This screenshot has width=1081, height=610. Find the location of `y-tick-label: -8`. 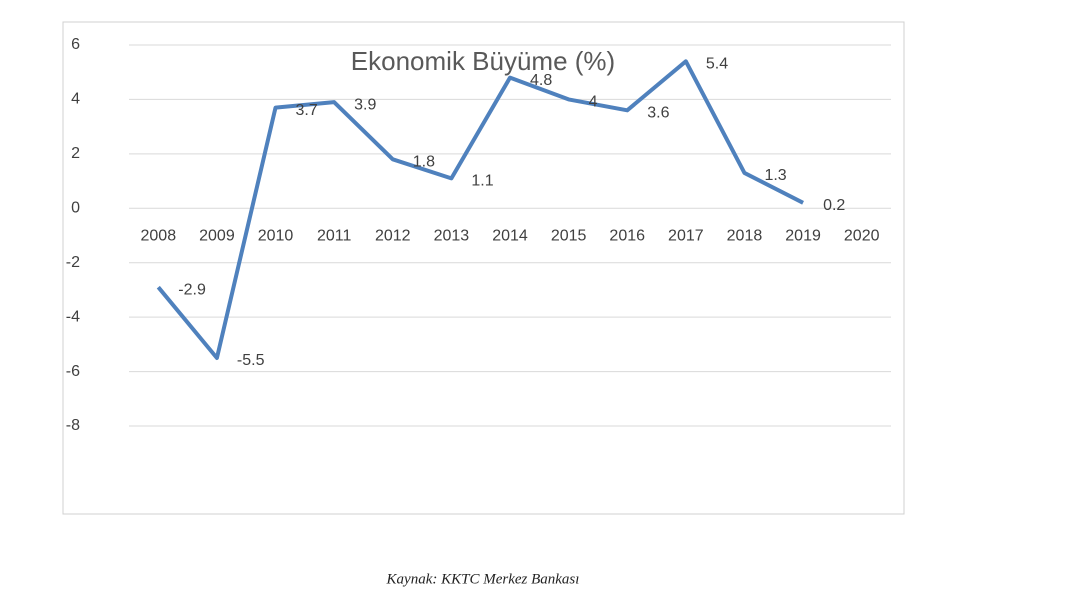

y-tick-label: -8 is located at coordinates (73, 425).